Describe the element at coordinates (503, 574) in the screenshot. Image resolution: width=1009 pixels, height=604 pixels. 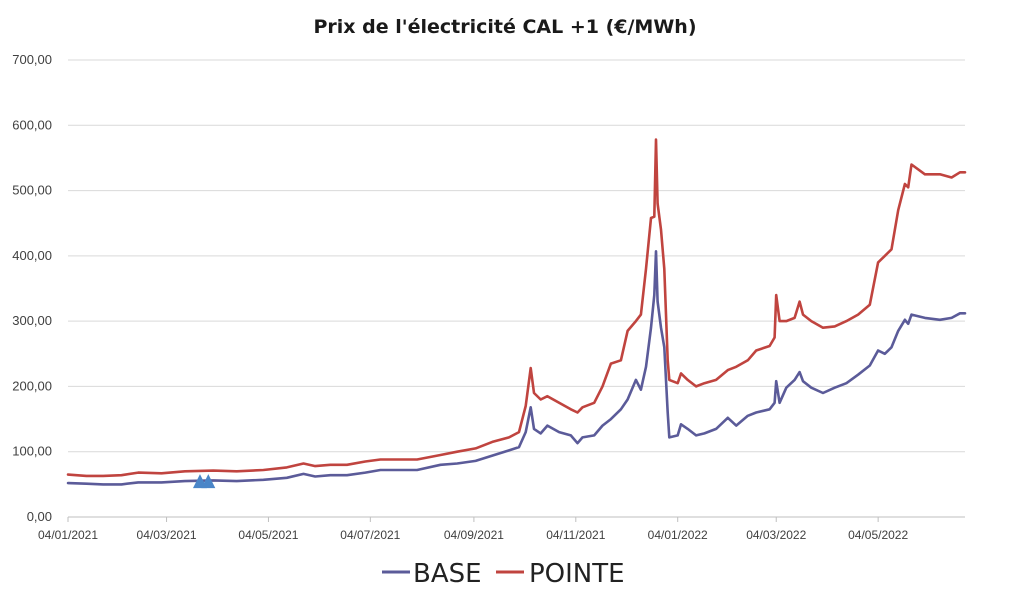
I see `legend: BASE POINTE` at that location.